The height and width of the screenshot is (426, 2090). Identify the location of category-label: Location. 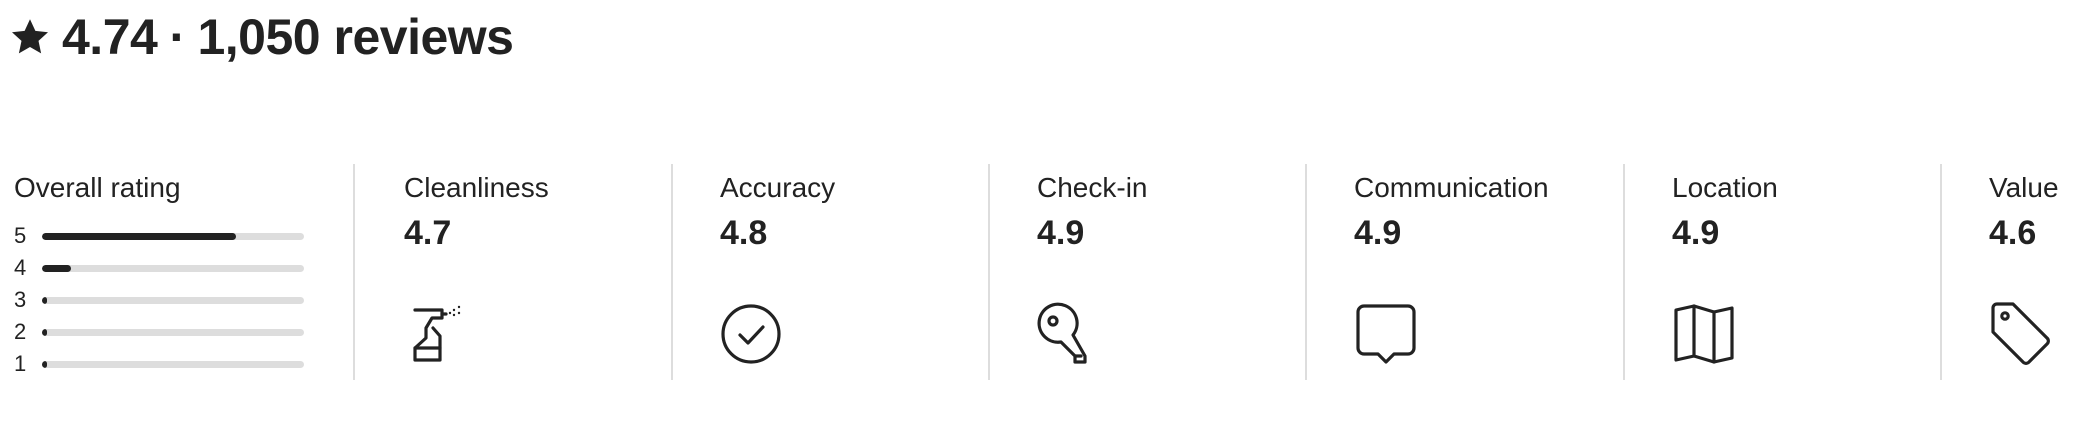
(1725, 187).